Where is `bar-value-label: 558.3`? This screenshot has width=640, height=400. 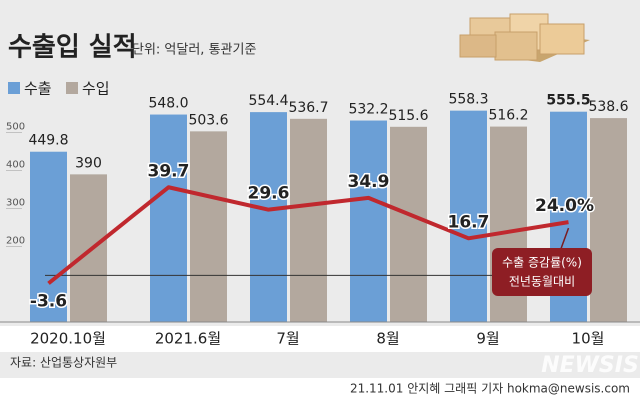
bar-value-label: 558.3 is located at coordinates (468, 100).